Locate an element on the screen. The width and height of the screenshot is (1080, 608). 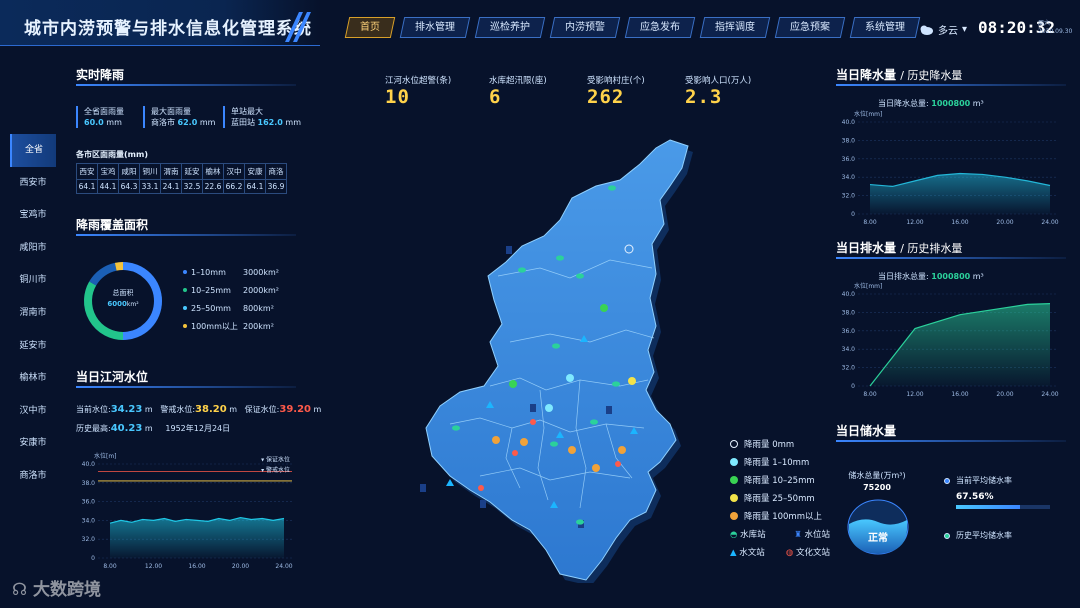
legend-item: 降雨量 1–10mm is located at coordinates (780, 462).